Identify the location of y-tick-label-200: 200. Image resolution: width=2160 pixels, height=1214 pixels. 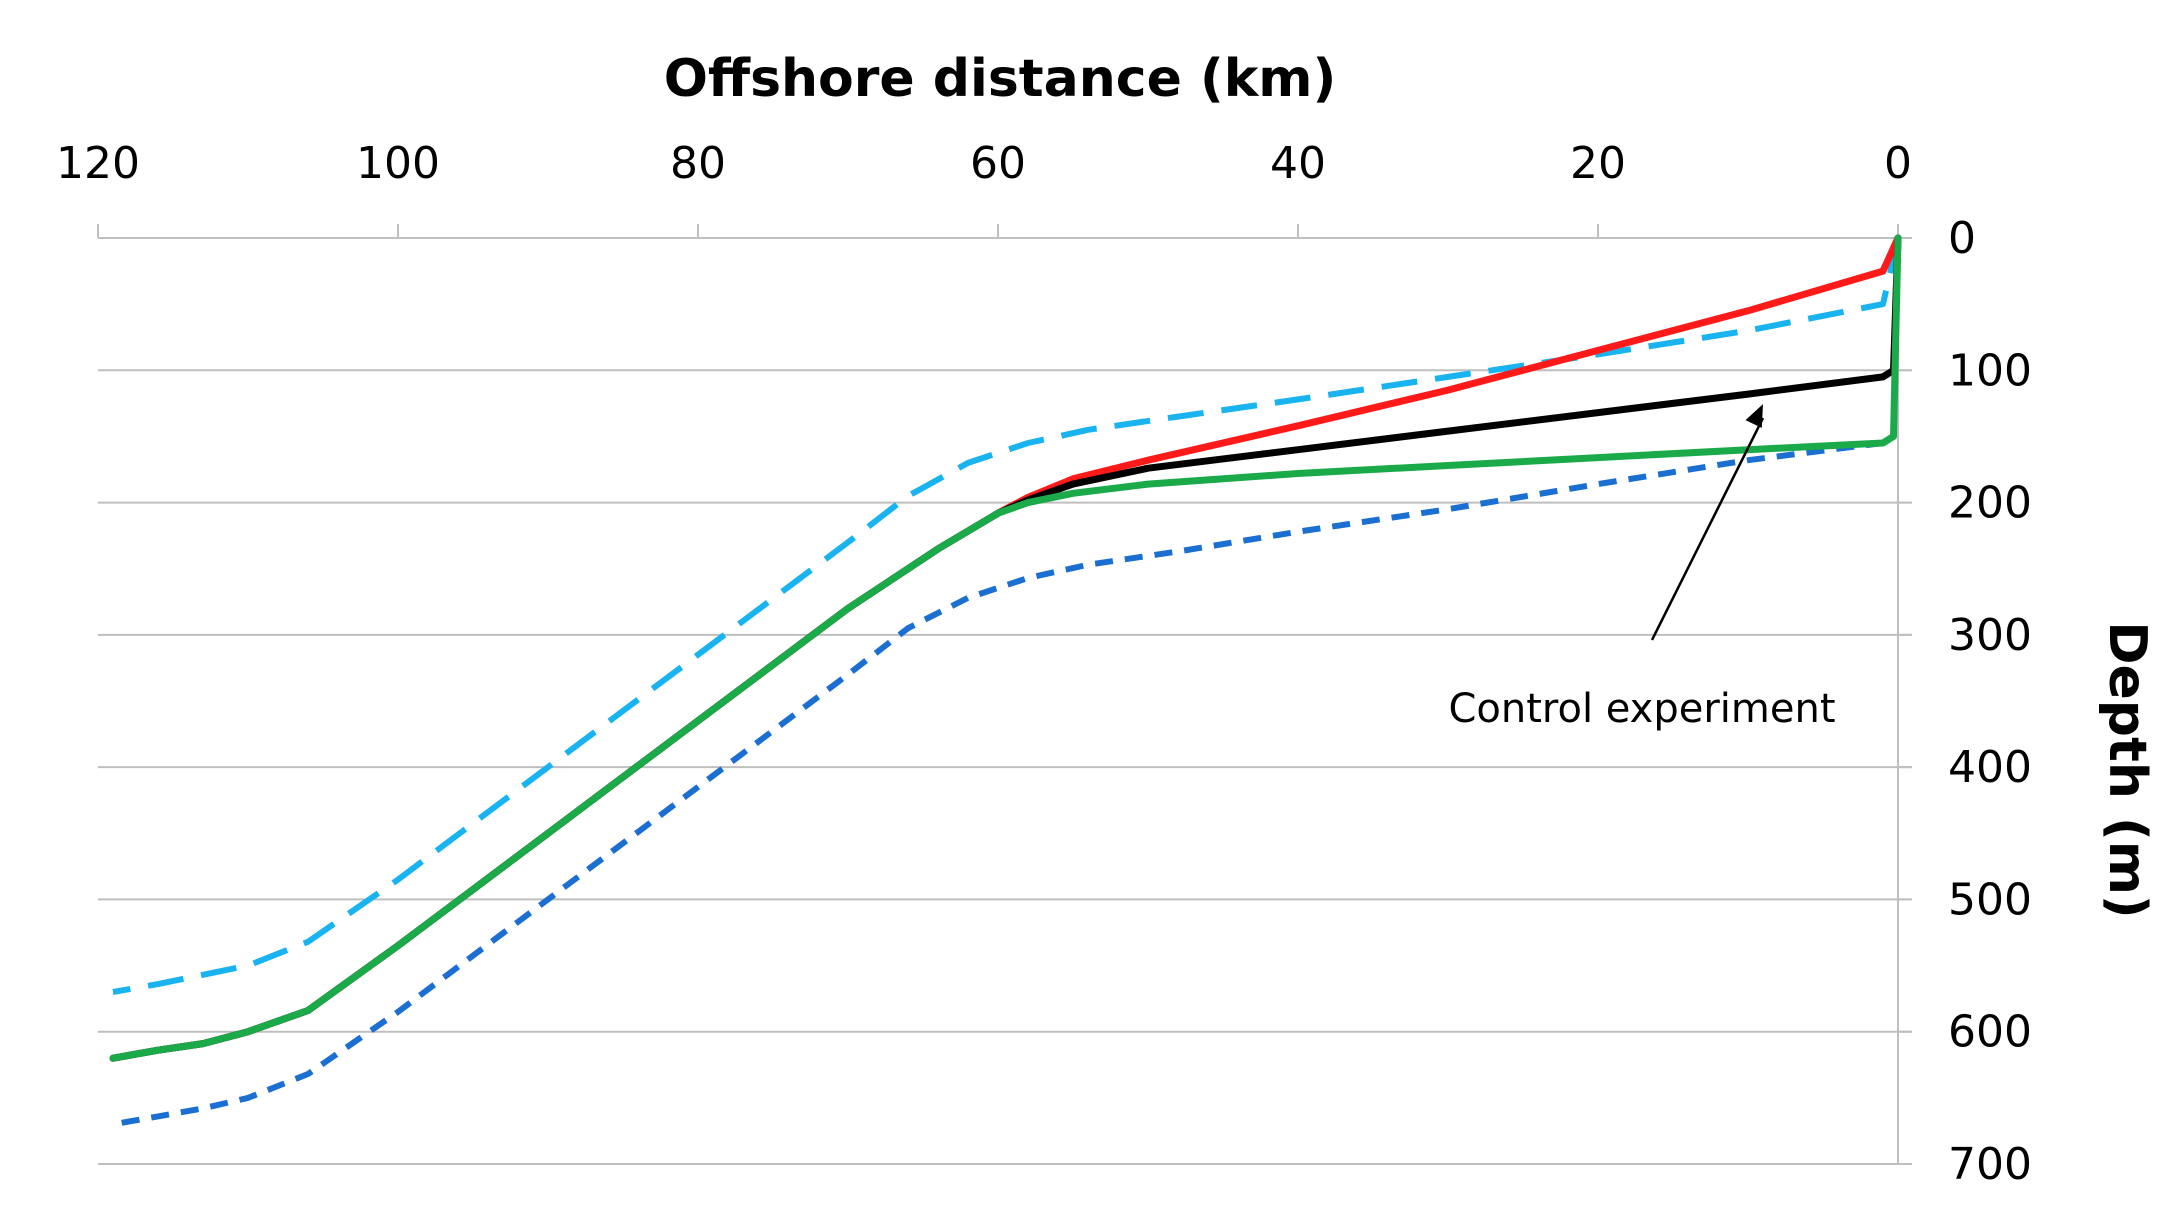
(1990, 503).